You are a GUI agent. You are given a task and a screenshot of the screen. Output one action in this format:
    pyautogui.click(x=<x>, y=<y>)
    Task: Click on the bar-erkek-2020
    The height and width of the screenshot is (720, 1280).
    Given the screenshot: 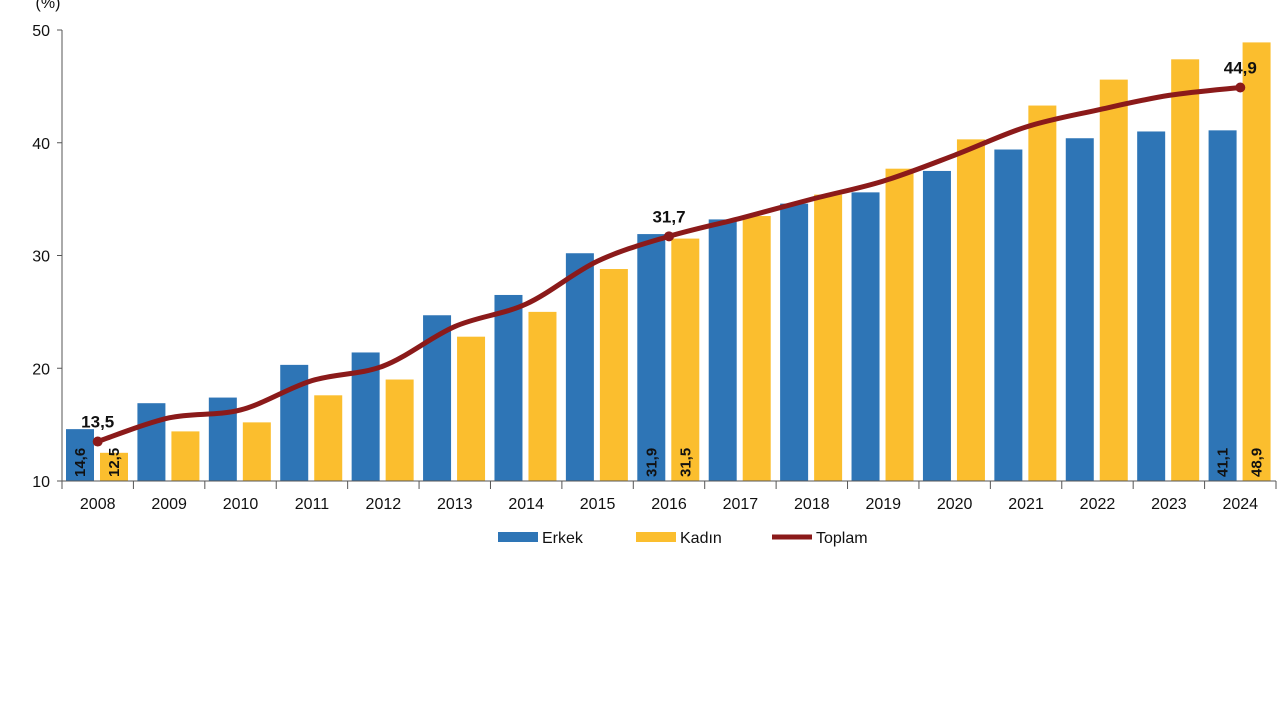 What is the action you would take?
    pyautogui.click(x=936, y=325)
    